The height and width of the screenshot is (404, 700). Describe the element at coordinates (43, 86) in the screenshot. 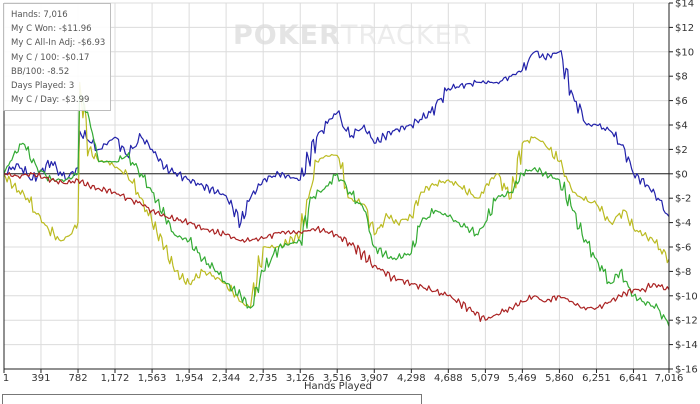

I see `stat-days: Days Played: 3` at that location.